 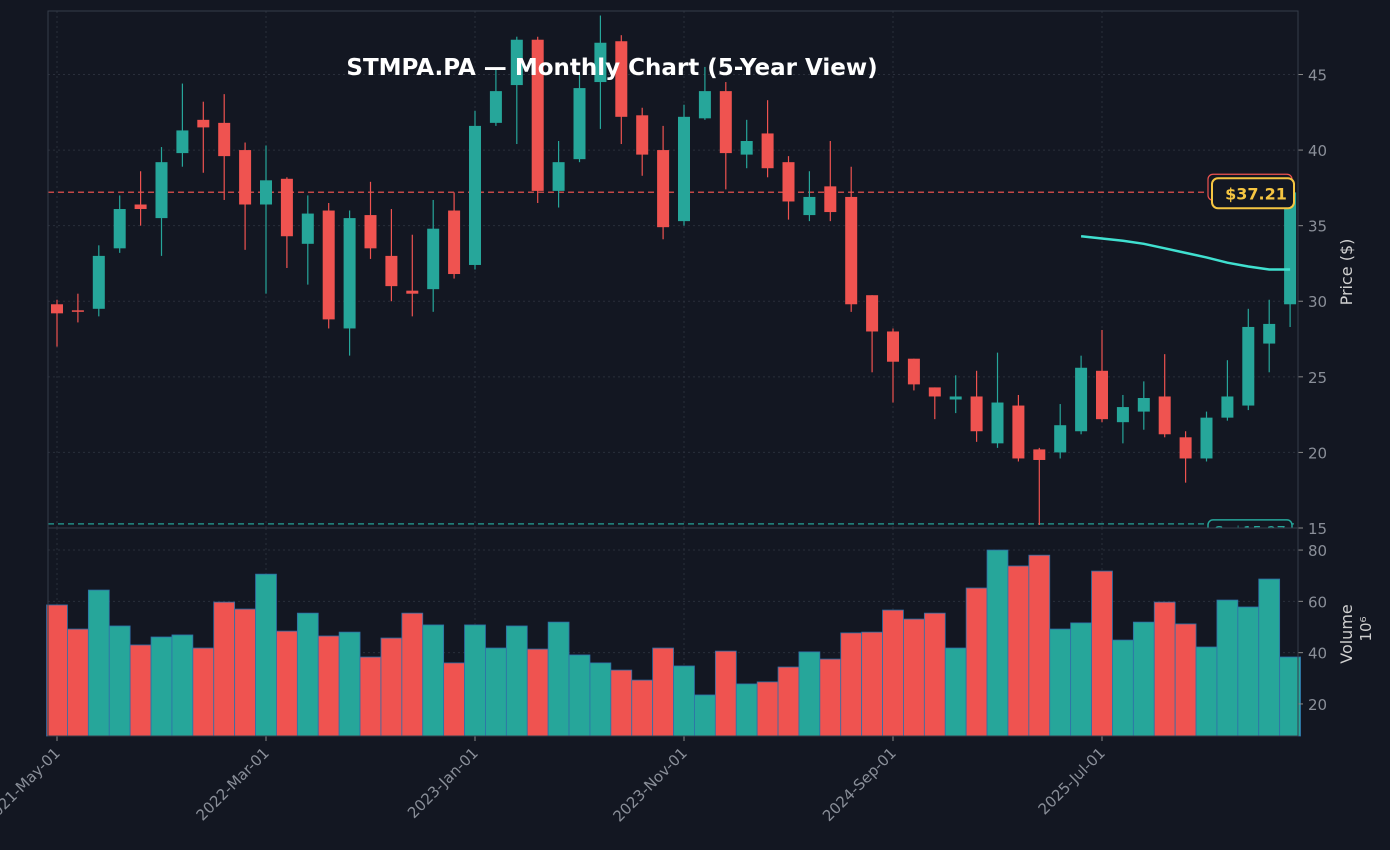 I want to click on volume-tick-label: 20, so click(x=1317, y=705).